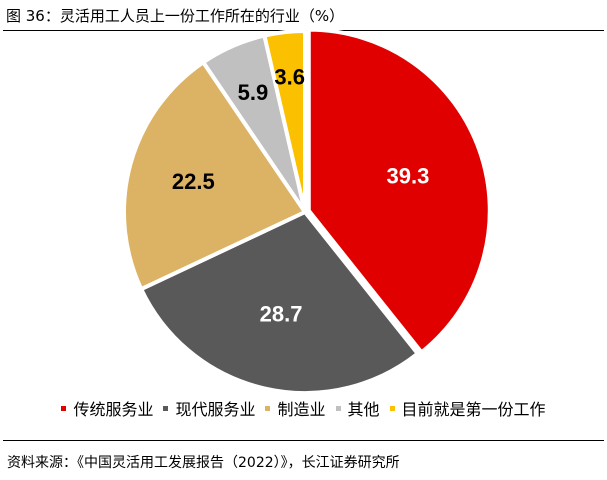 This screenshot has height=480, width=607. Describe the element at coordinates (363, 409) in the screenshot. I see `legend-label-4: 其他` at that location.